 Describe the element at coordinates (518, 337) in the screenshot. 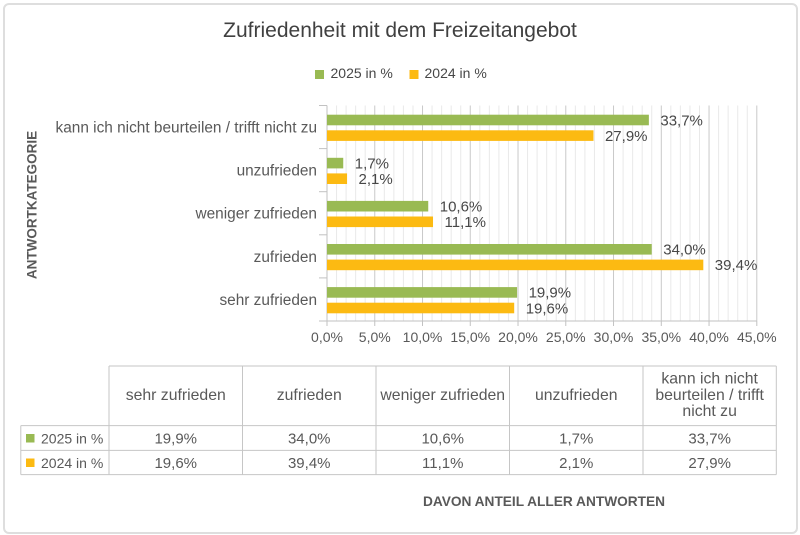

I see `svg-text: 20,0%` at that location.